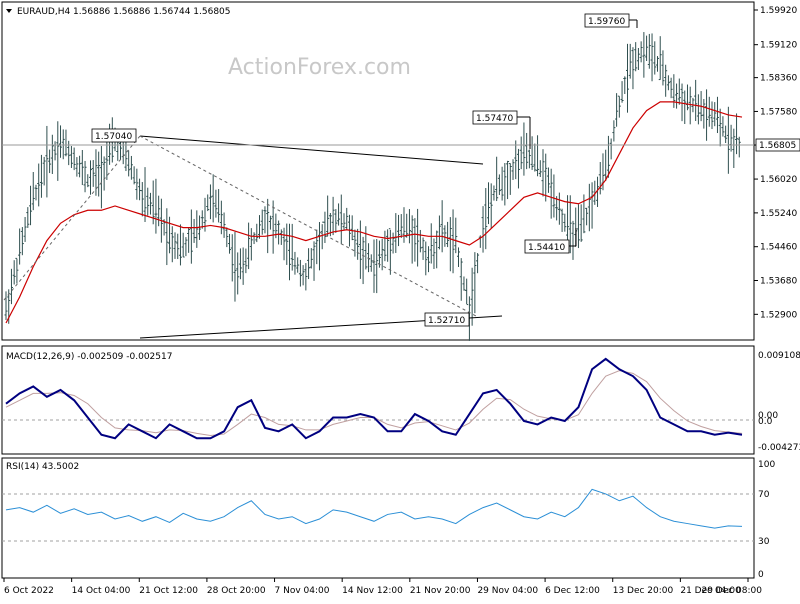 The width and height of the screenshot is (800, 604). I want to click on annotation-2: 1.57470, so click(501, 129).